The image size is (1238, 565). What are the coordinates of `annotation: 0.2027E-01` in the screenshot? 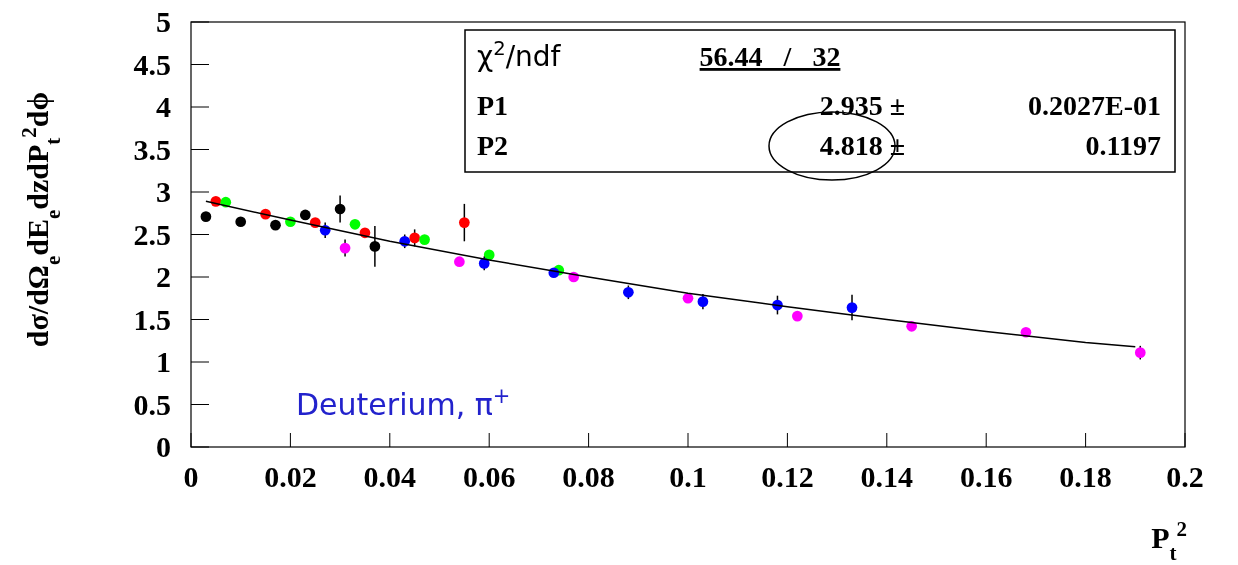 It's located at (1094, 105).